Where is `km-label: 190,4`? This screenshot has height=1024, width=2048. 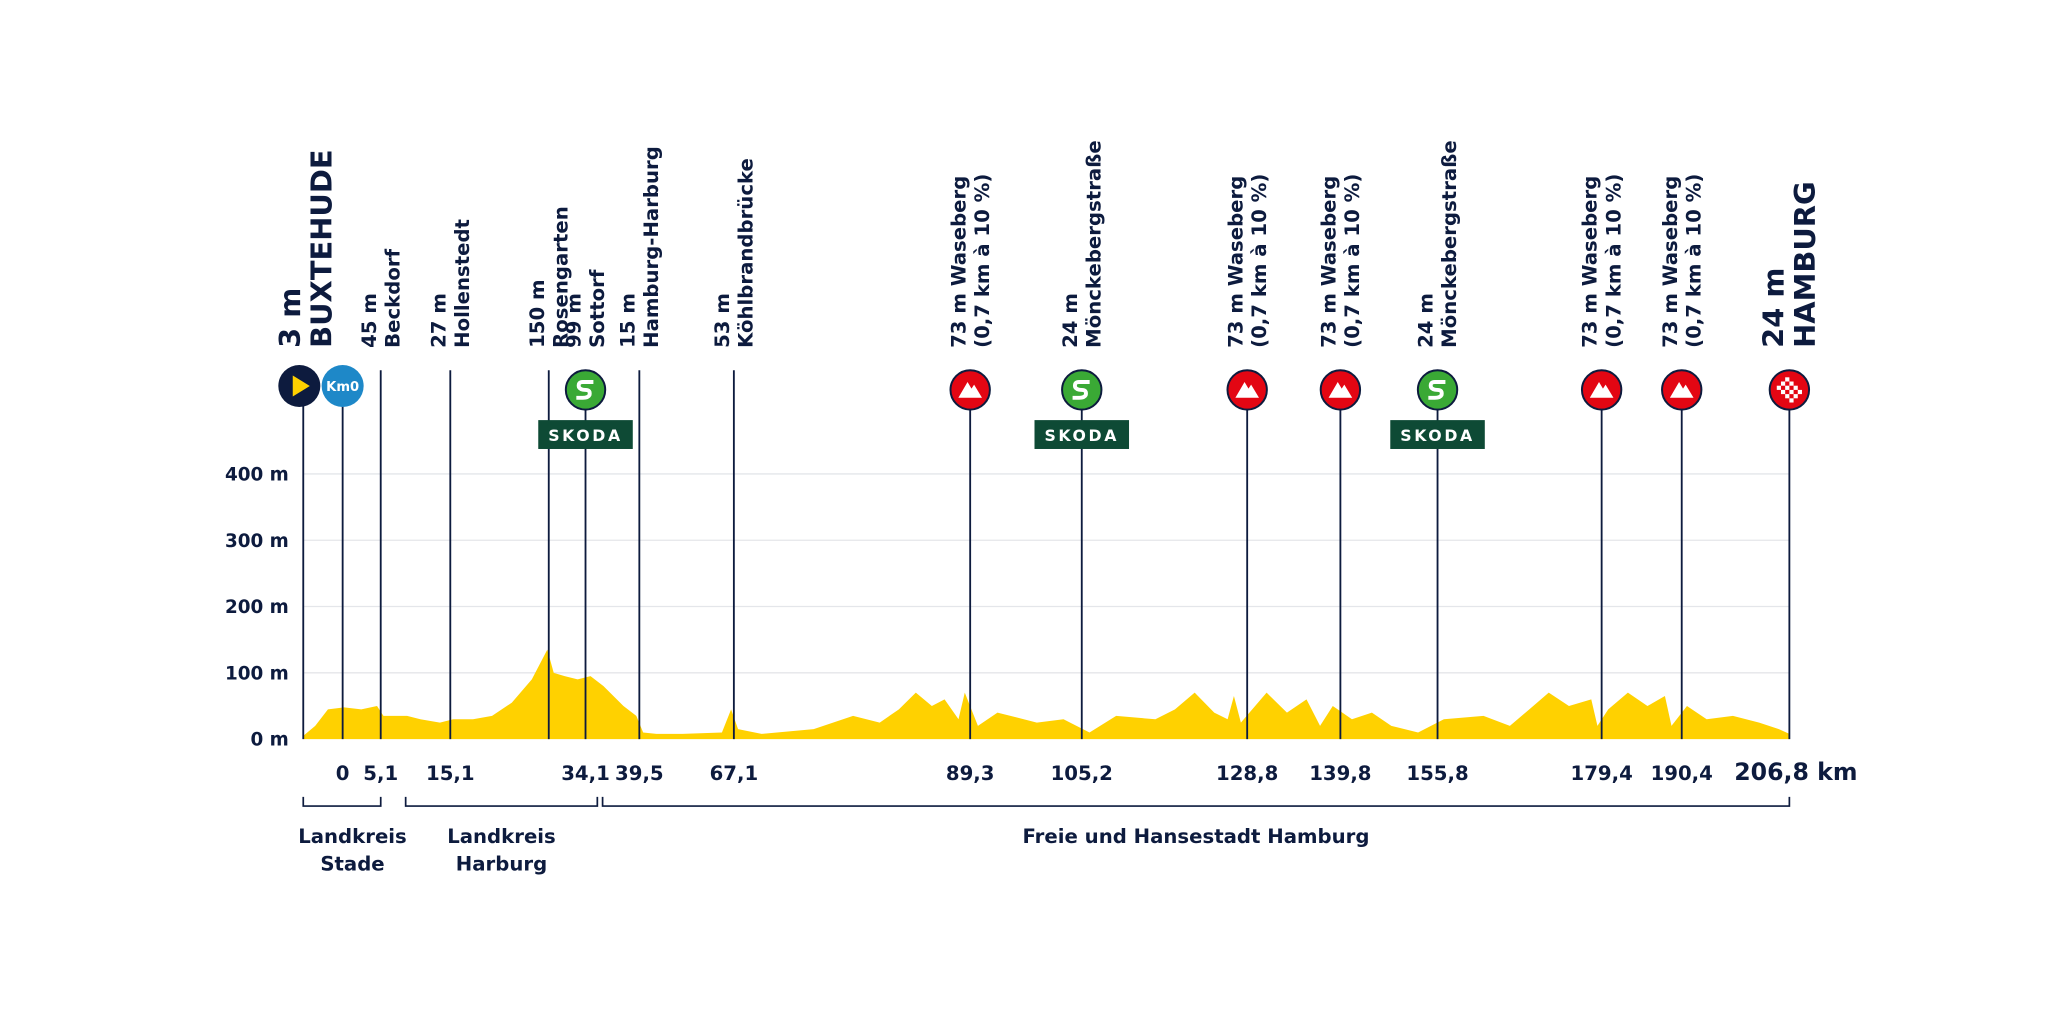 km-label: 190,4 is located at coordinates (1682, 773).